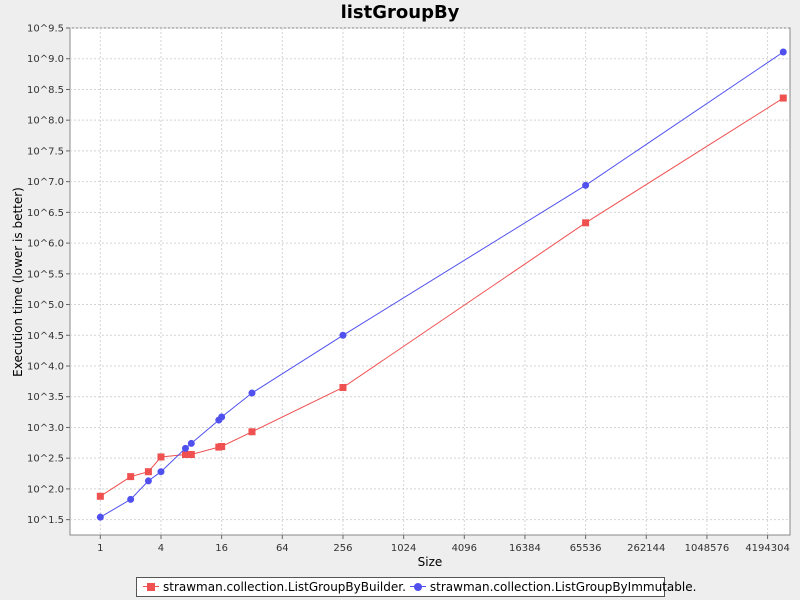 This screenshot has height=600, width=800. I want to click on x-tick-label: 16384, so click(525, 548).